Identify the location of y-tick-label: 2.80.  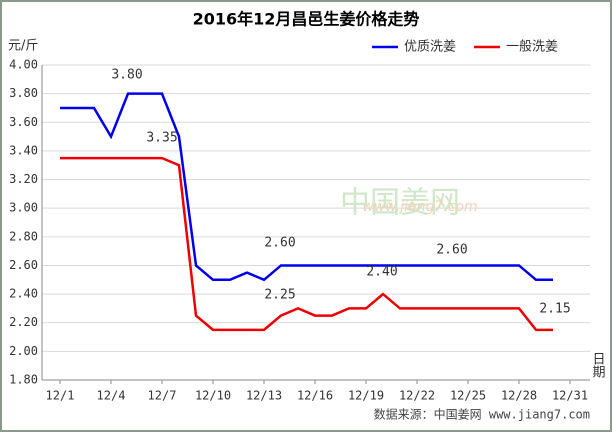
(23, 236).